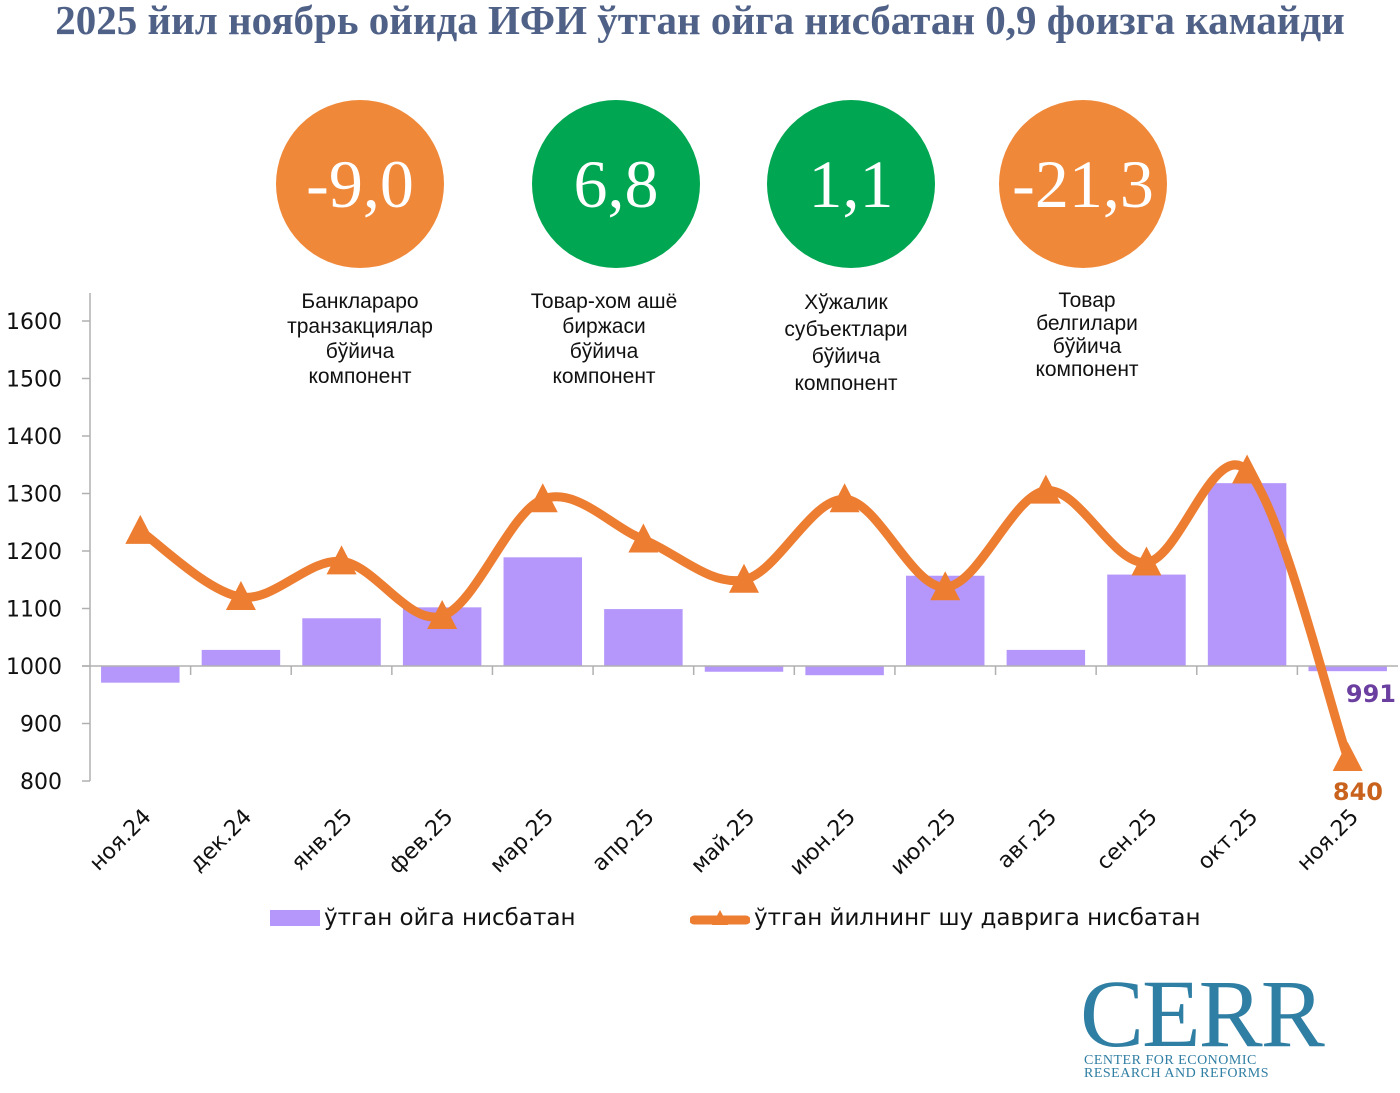 The height and width of the screenshot is (1093, 1400). I want to click on y-tick-label: 1000, so click(34, 667).